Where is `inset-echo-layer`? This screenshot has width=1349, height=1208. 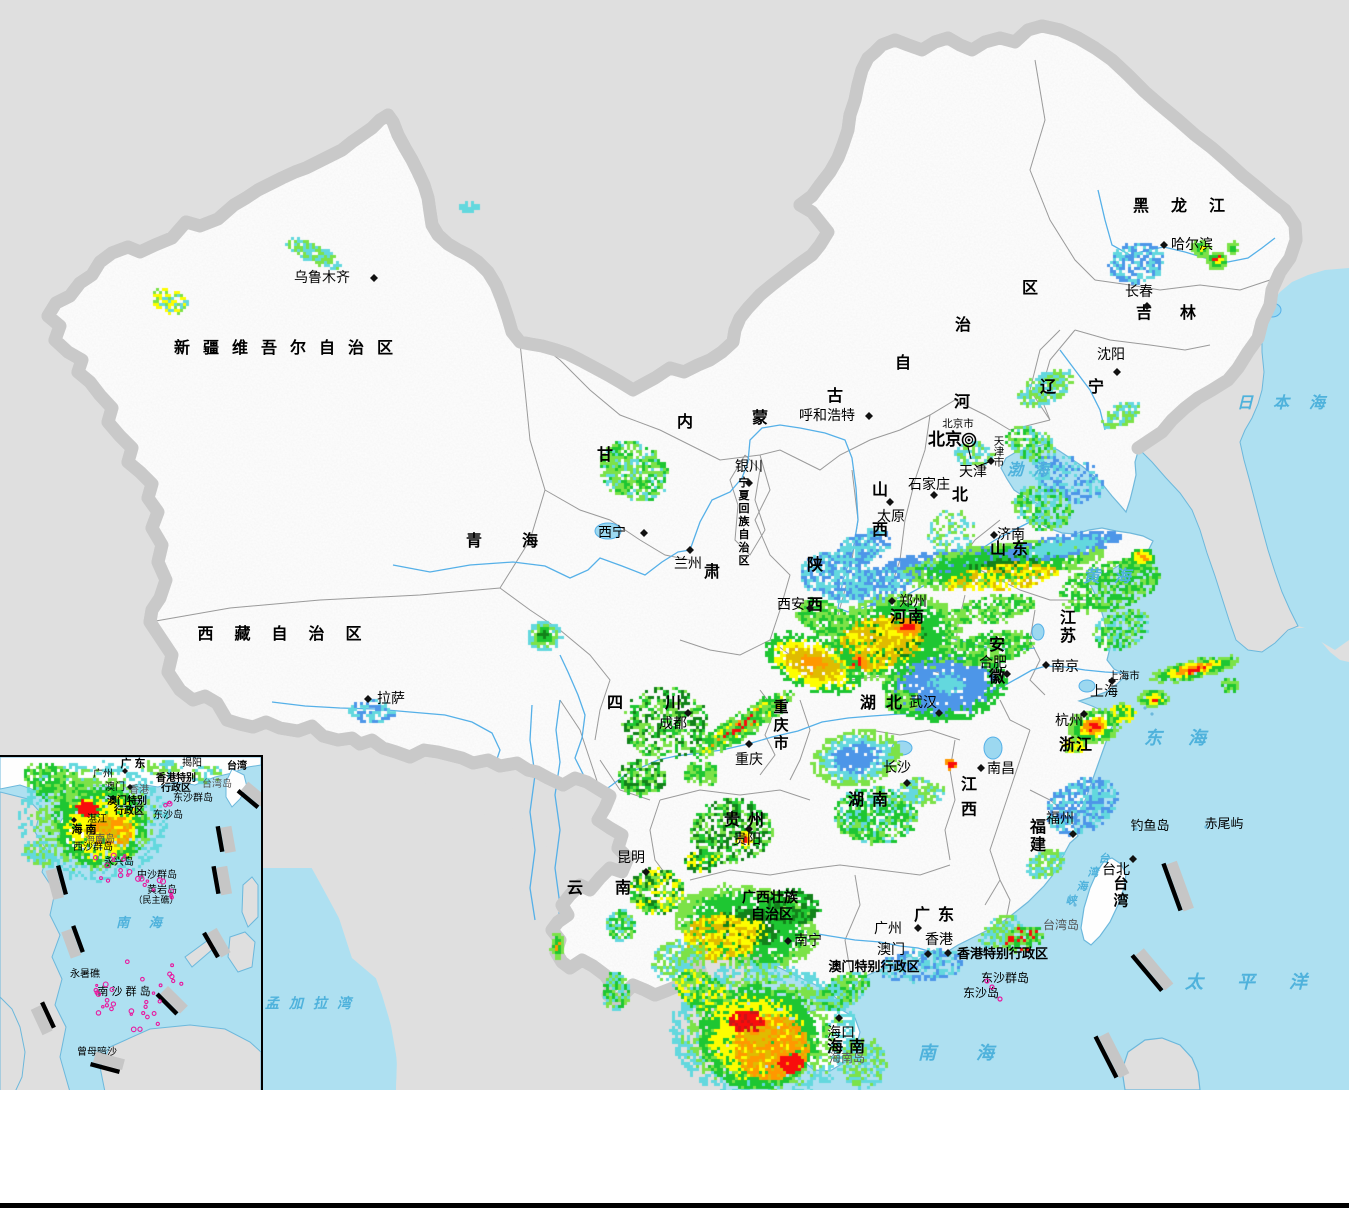 inset-echo-layer is located at coordinates (130, 924).